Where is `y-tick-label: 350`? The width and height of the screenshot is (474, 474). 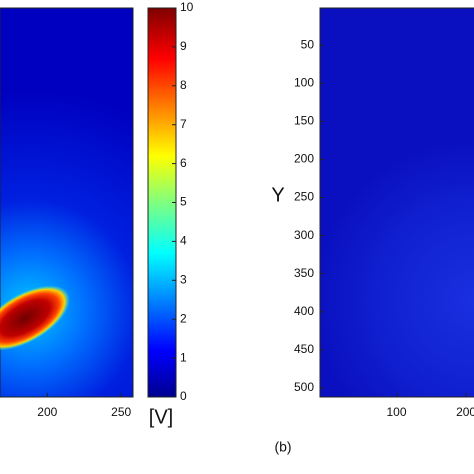 y-tick-label: 350 is located at coordinates (304, 273).